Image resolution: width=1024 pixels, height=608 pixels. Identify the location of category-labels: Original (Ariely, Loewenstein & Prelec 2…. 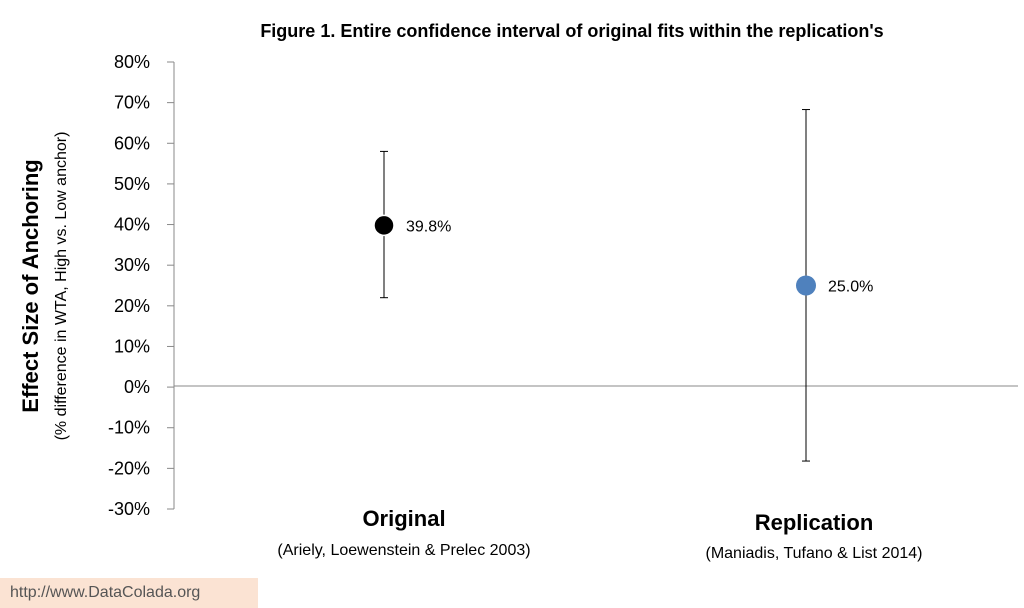
(599, 534).